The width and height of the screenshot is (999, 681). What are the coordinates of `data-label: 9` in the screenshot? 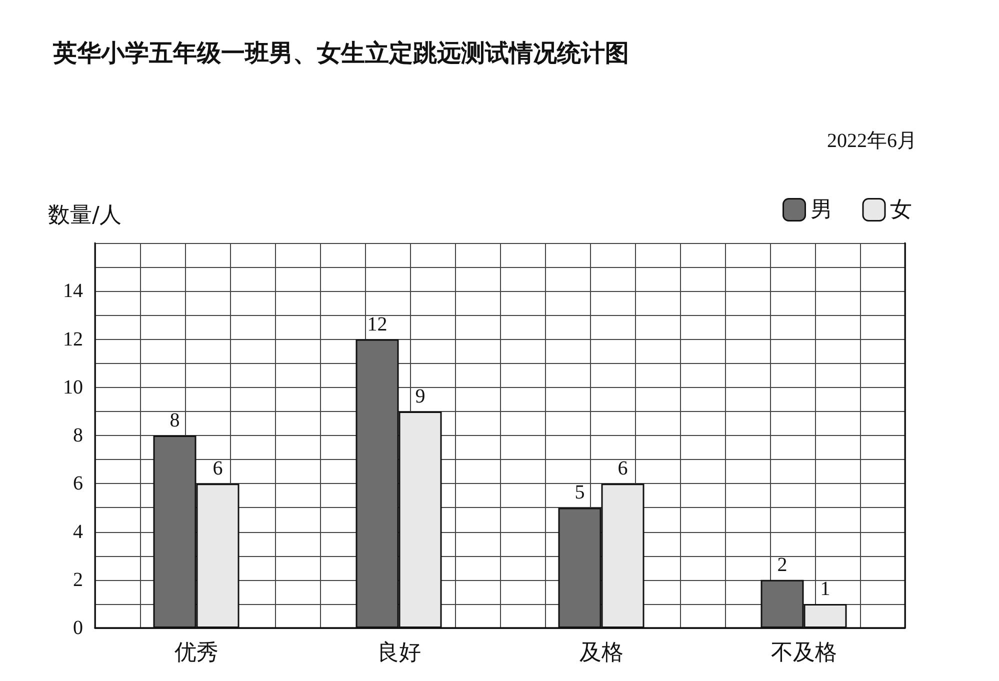 It's located at (420, 396).